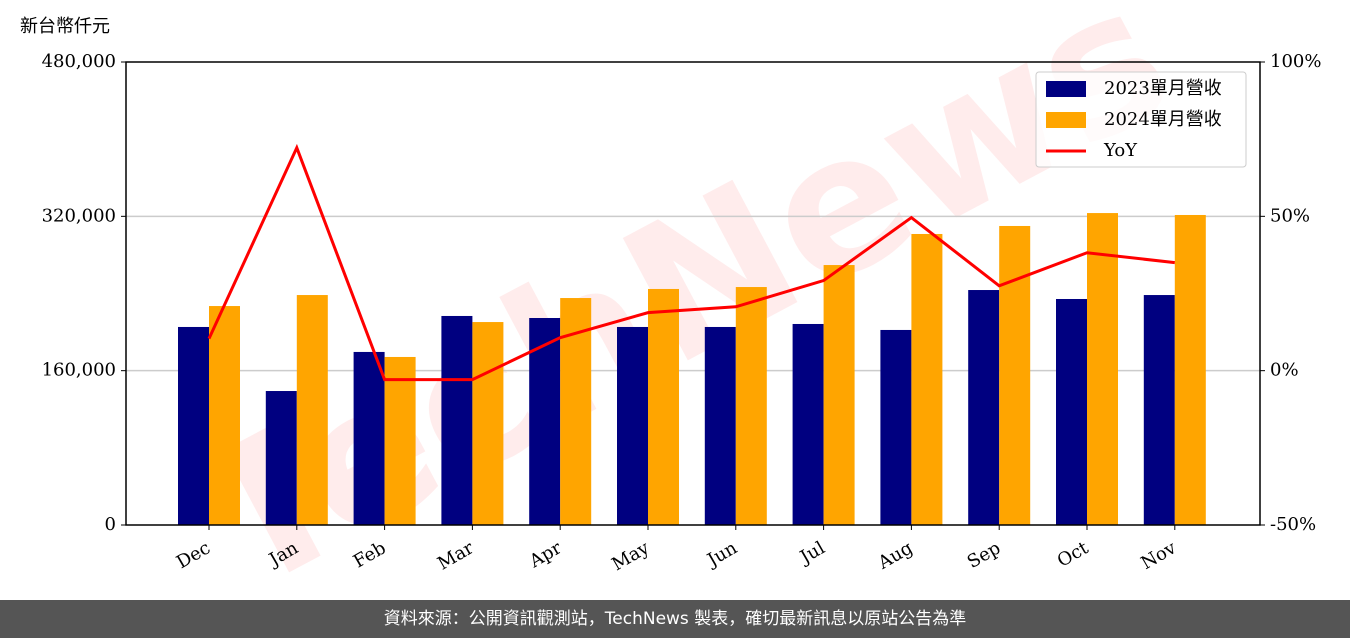 This screenshot has height=638, width=1350. What do you see at coordinates (79, 370) in the screenshot?
I see `y-tick-label: 160,000` at bounding box center [79, 370].